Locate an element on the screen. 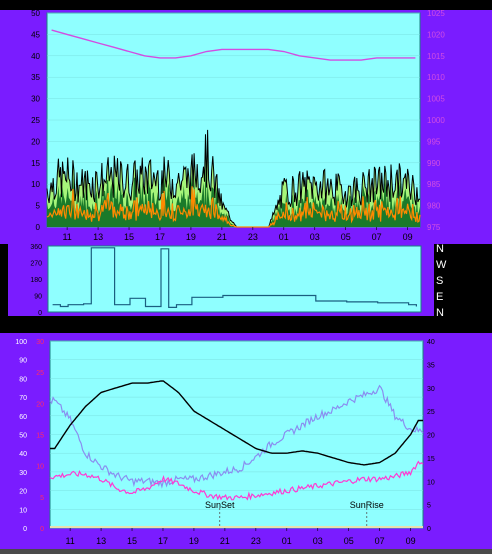 The height and width of the screenshot is (554, 492). temp-y-tick-label: 0 is located at coordinates (429, 529).